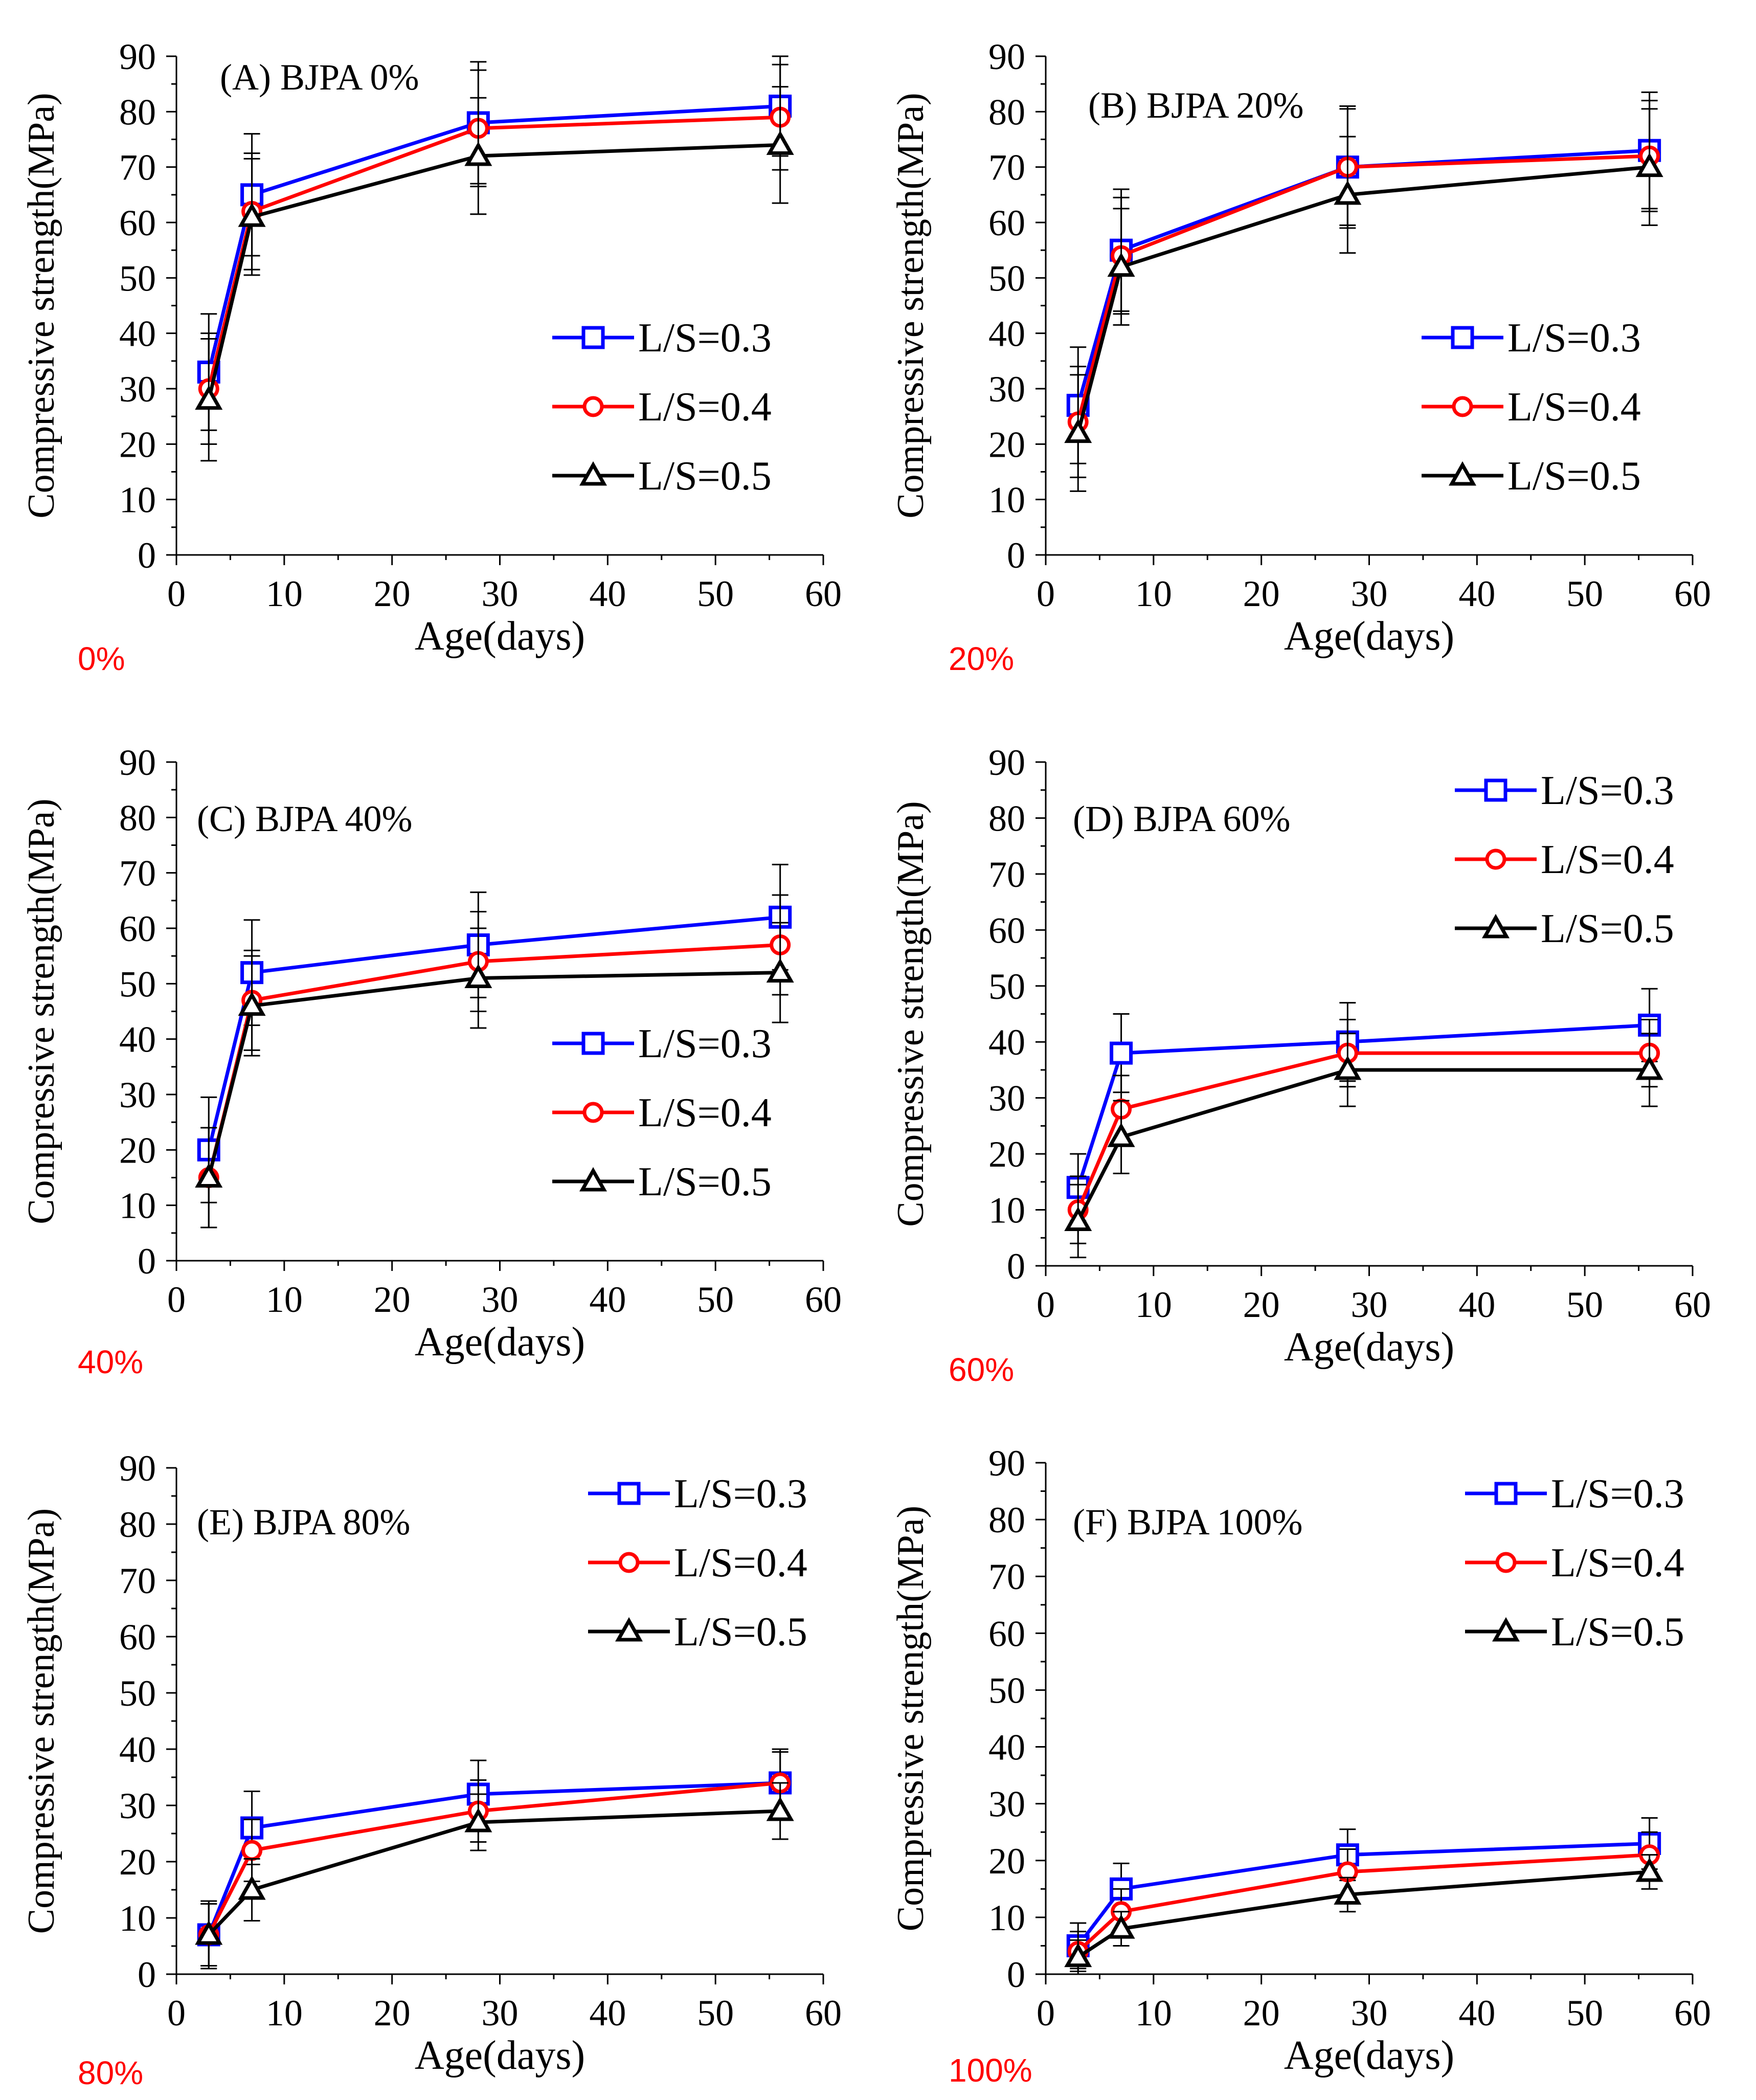  I want to click on panel-title: (C) BJPA 40%, so click(304, 819).